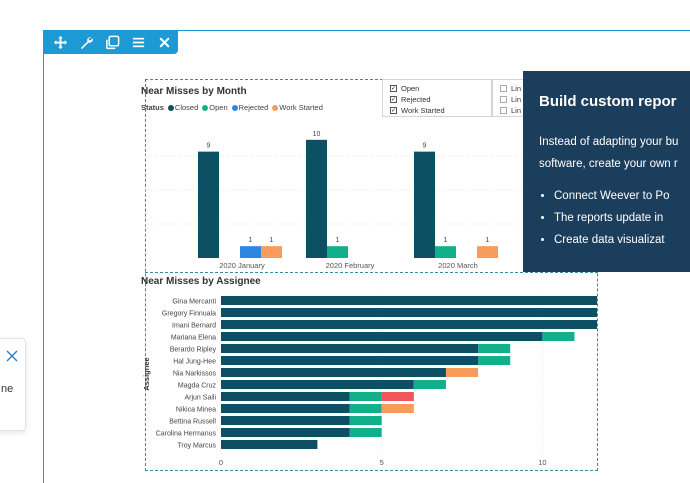  I want to click on legend-label-rejected: Rejected, so click(253, 107).